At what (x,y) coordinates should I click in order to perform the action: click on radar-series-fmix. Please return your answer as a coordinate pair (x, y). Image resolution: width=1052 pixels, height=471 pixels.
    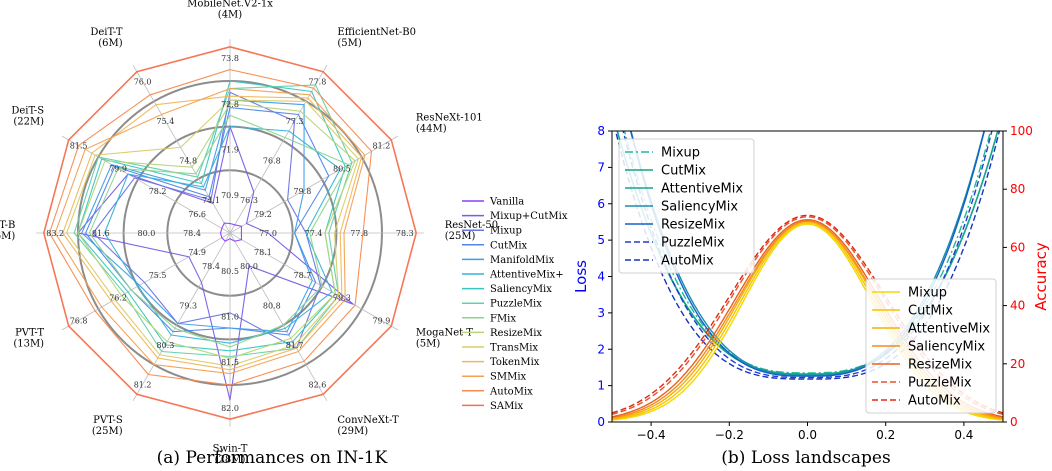
    Looking at the image, I should click on (219, 231).